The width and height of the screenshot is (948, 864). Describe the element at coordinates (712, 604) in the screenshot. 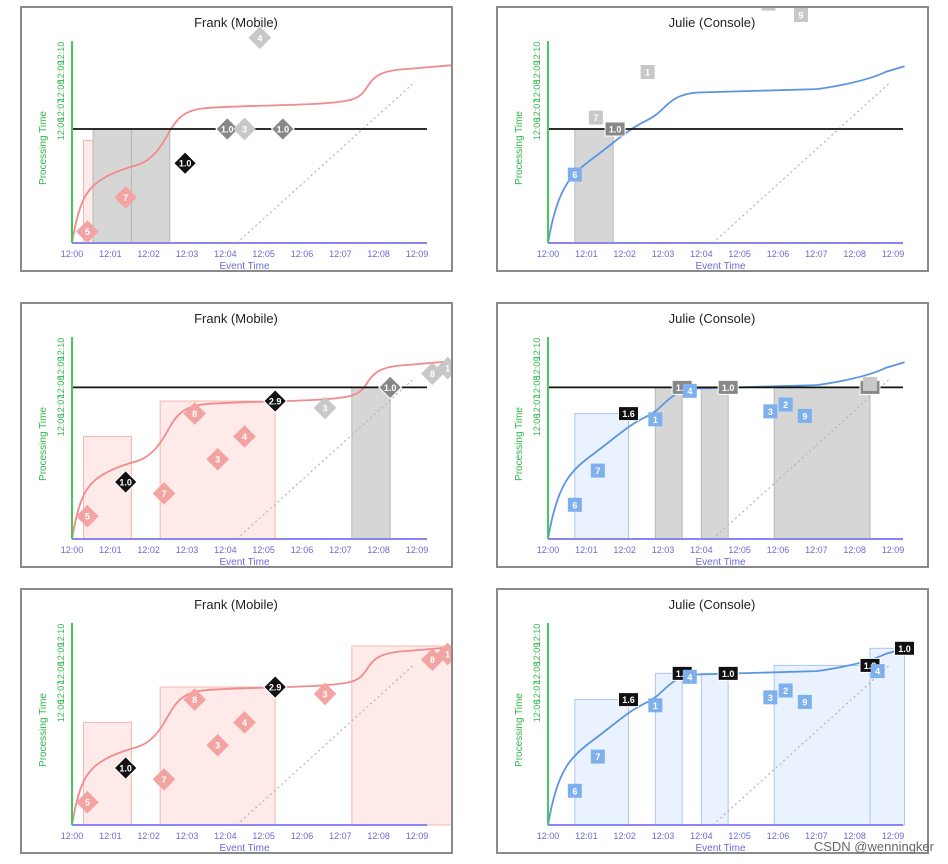

I see `panel-title: Julie (Console)` at that location.